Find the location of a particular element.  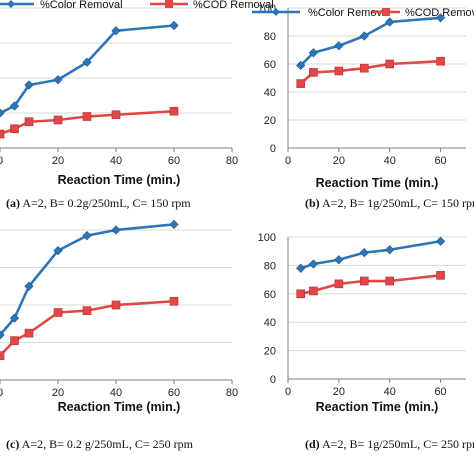

y-tick-label: 60 is located at coordinates (270, 65).